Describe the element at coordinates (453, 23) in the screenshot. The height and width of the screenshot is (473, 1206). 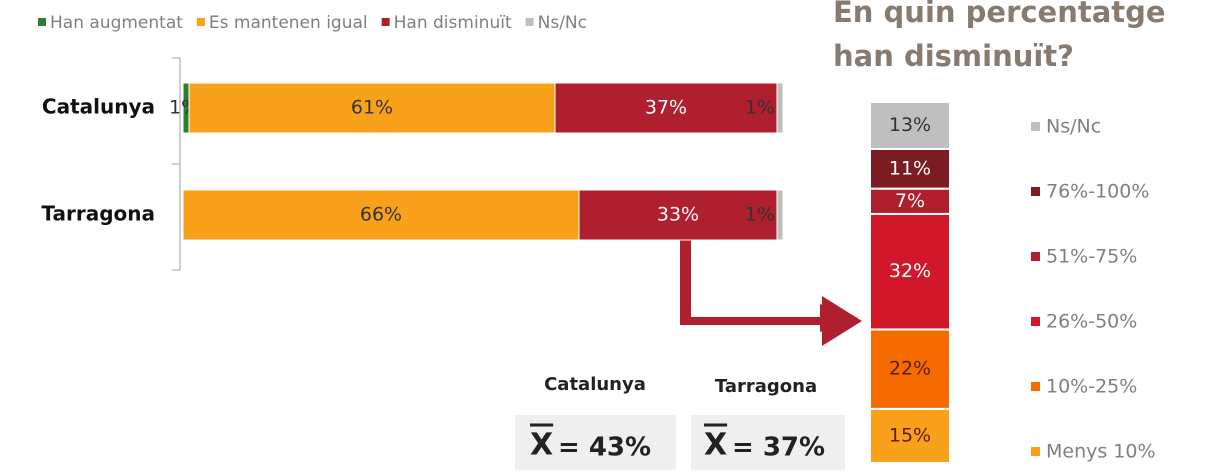
I see `legend-label: Han disminuït` at that location.